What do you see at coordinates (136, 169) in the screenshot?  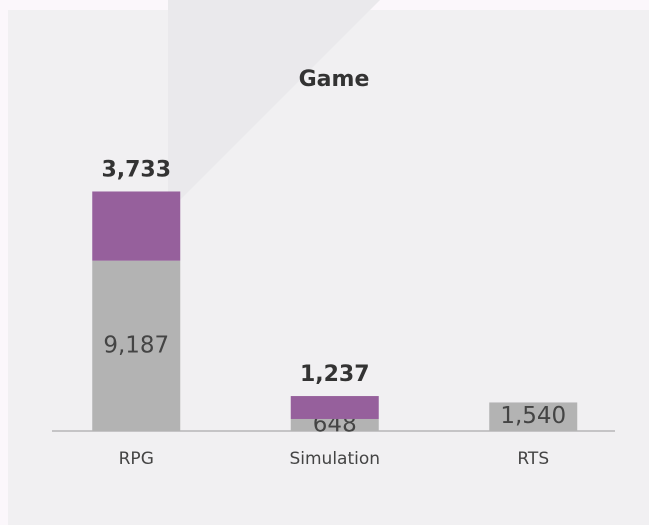 I see `value-label: 3,733` at bounding box center [136, 169].